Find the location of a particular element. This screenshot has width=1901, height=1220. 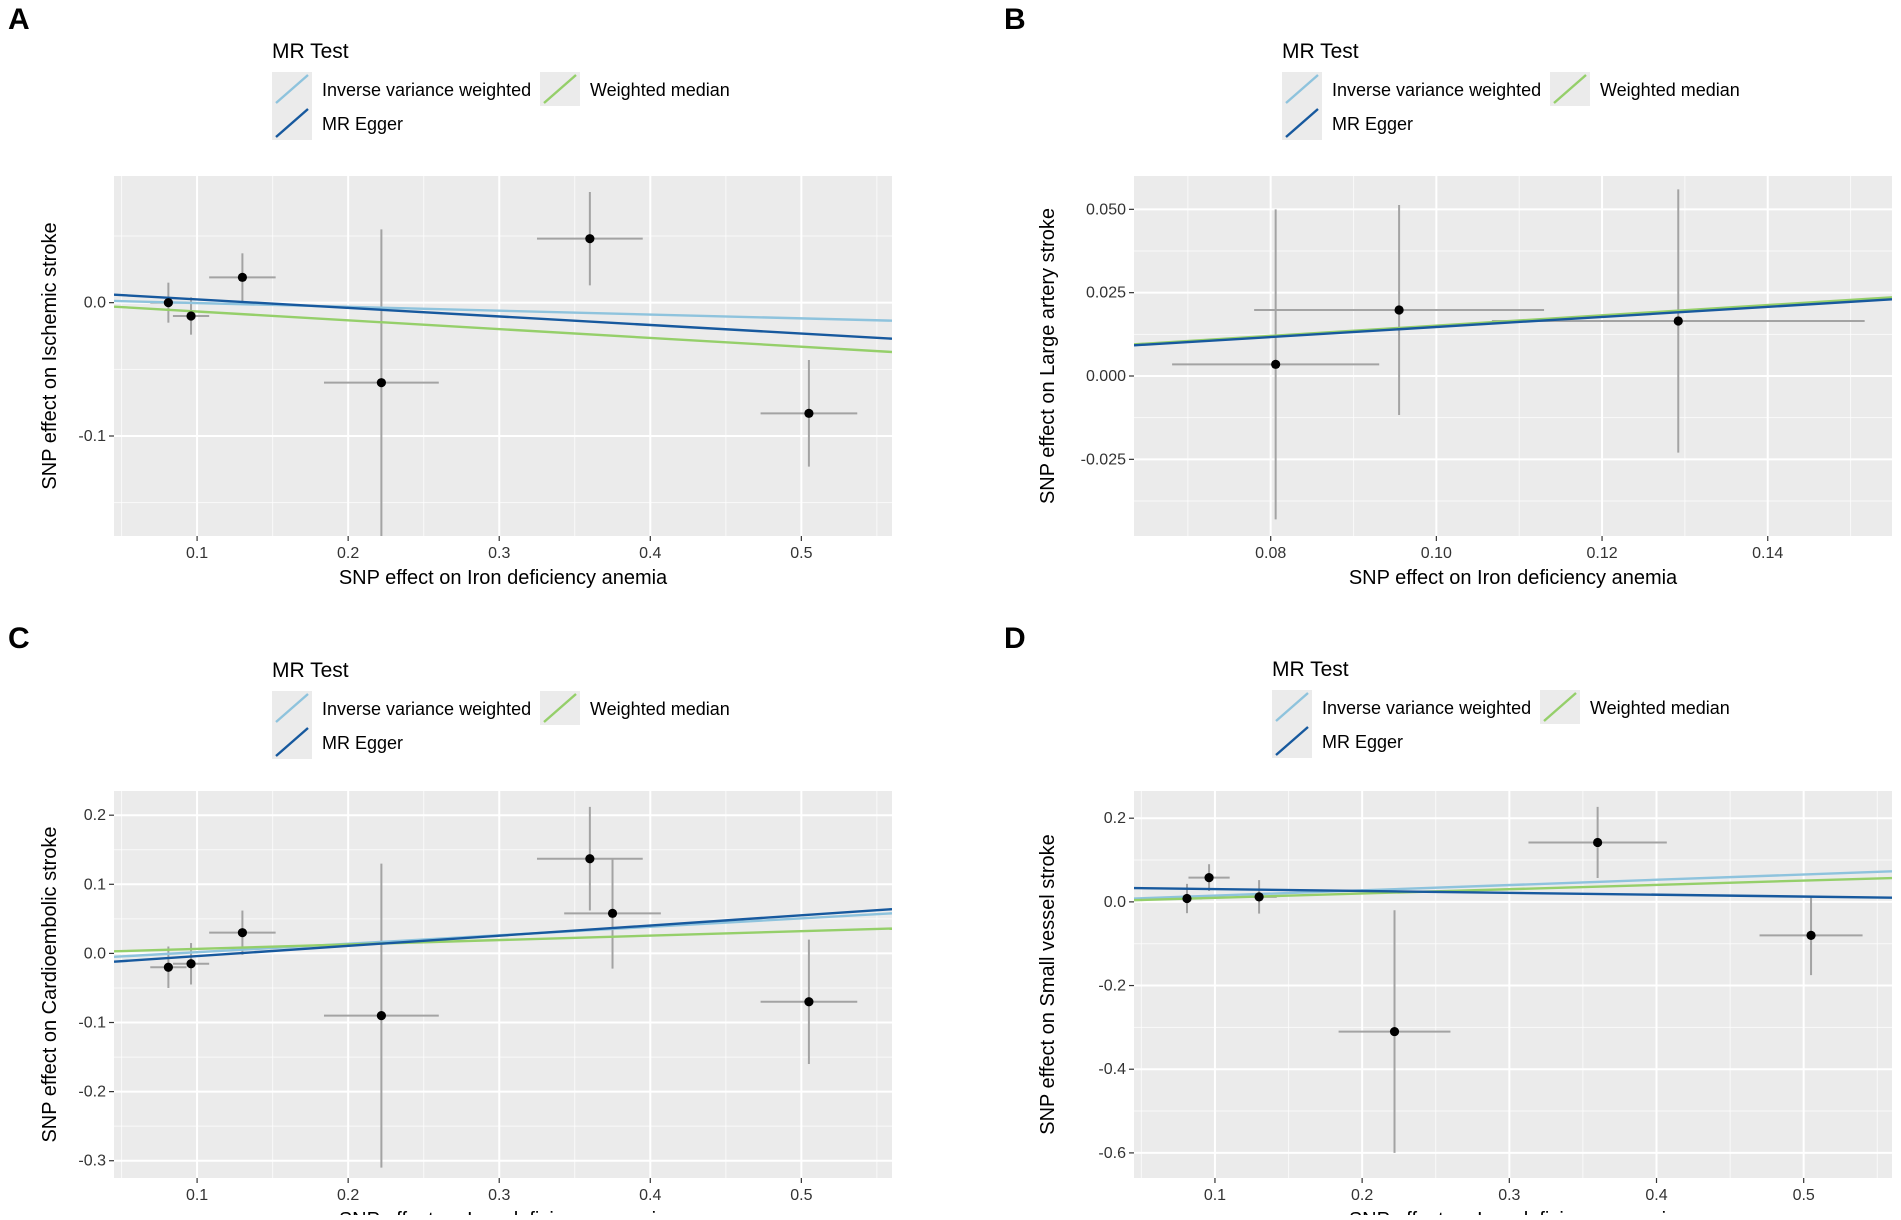

panel-letter: B is located at coordinates (1015, 19).